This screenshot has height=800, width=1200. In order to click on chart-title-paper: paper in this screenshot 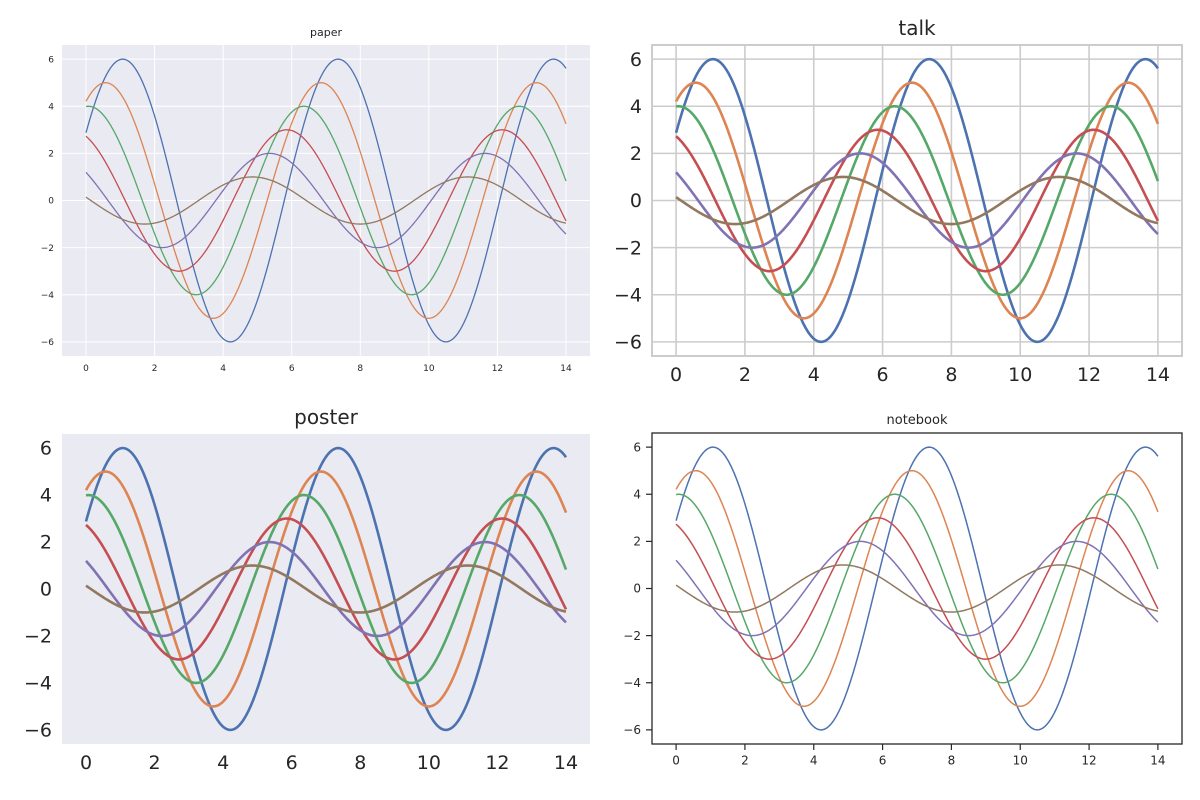, I will do `click(326, 32)`.